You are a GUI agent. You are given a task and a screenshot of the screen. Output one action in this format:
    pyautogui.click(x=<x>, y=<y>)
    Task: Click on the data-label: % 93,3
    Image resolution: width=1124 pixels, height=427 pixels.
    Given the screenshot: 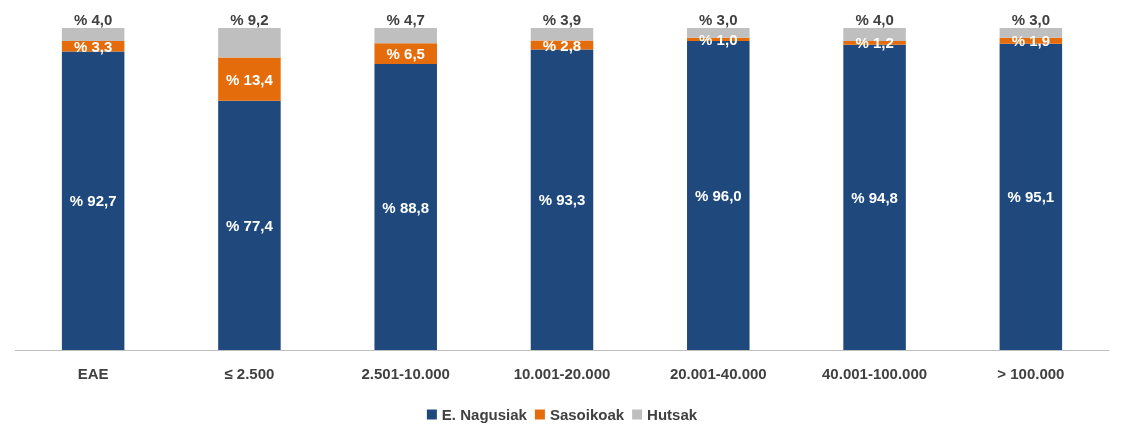 What is the action you would take?
    pyautogui.click(x=562, y=200)
    